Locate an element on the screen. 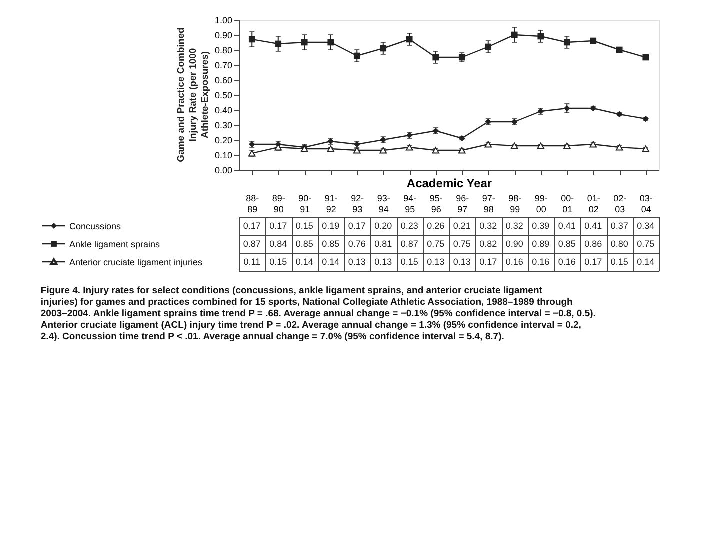 This screenshot has width=725, height=548. data-label: 0.23 is located at coordinates (409, 226).